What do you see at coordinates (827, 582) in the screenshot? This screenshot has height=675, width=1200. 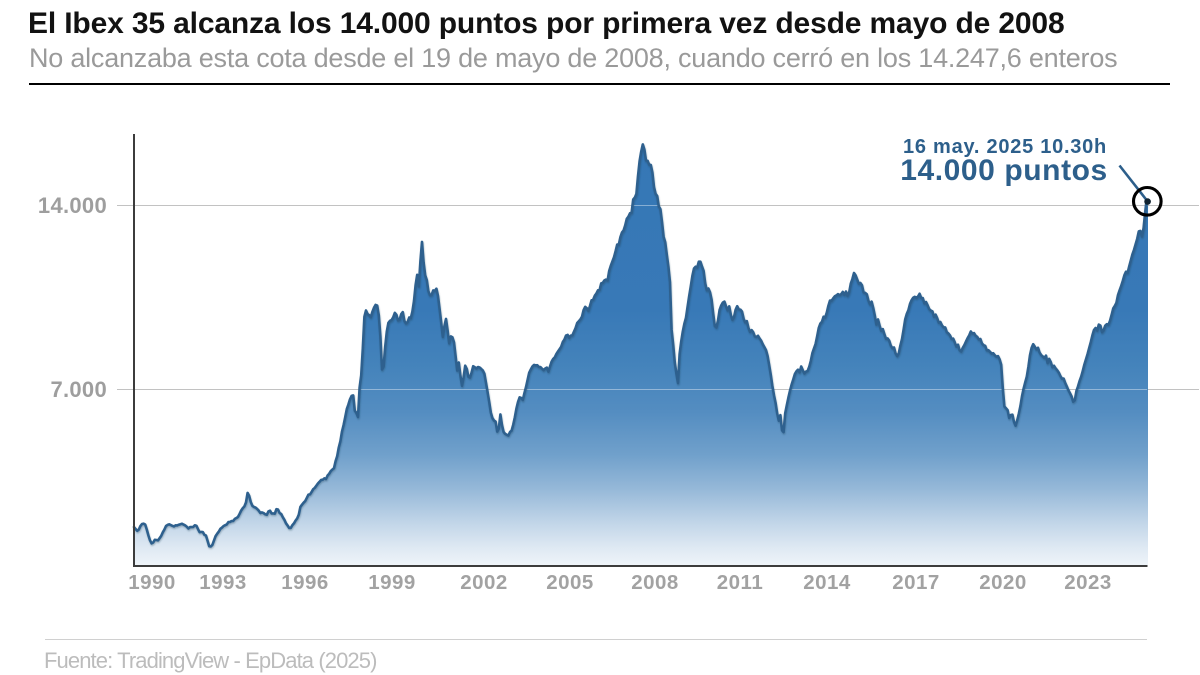 I see `svg-text: 2014` at bounding box center [827, 582].